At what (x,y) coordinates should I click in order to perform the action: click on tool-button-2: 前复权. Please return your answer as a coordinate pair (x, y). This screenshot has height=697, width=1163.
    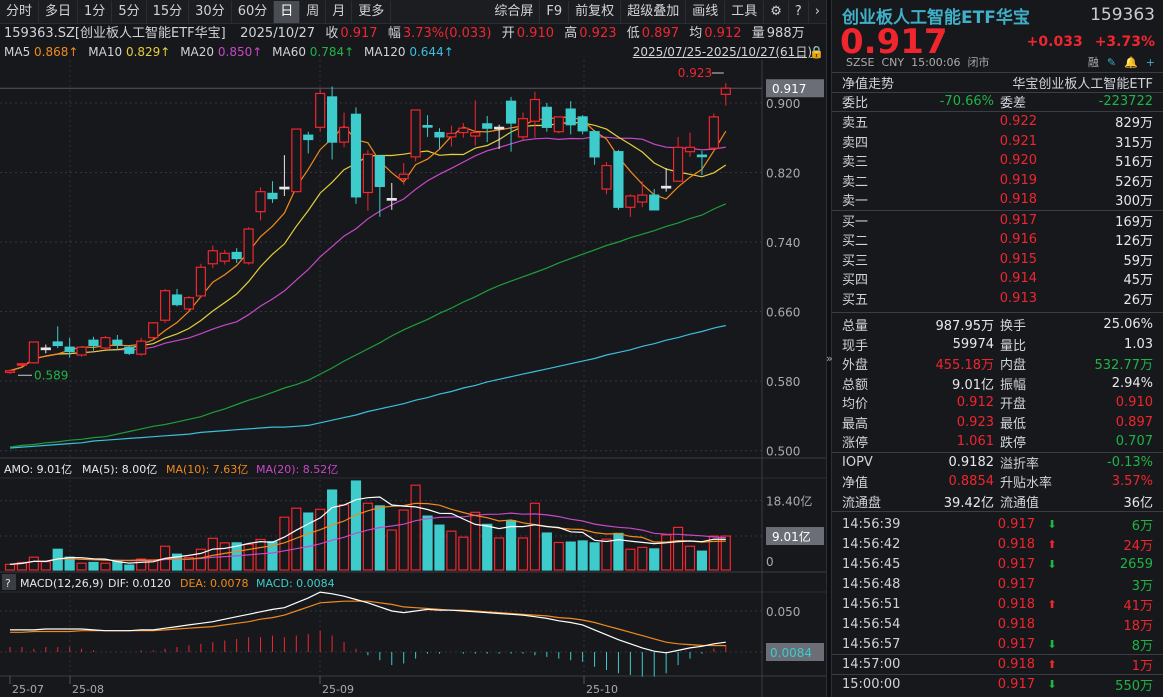
    Looking at the image, I should click on (595, 11).